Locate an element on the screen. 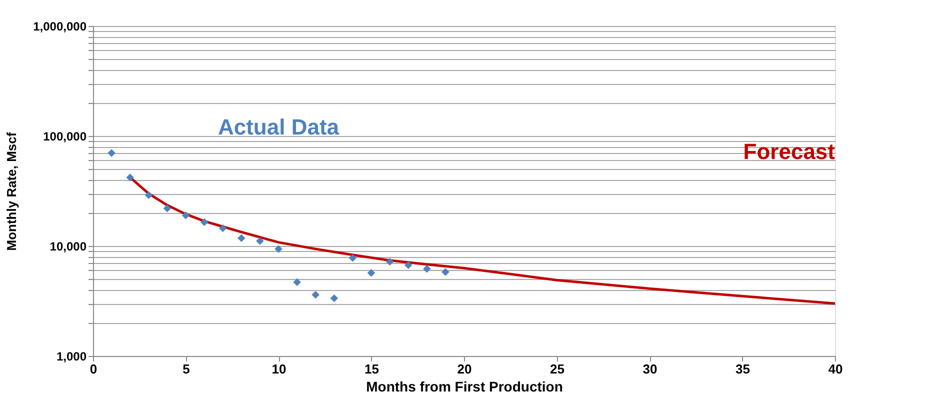 The width and height of the screenshot is (928, 419). x-tick-label: 25 is located at coordinates (557, 369).